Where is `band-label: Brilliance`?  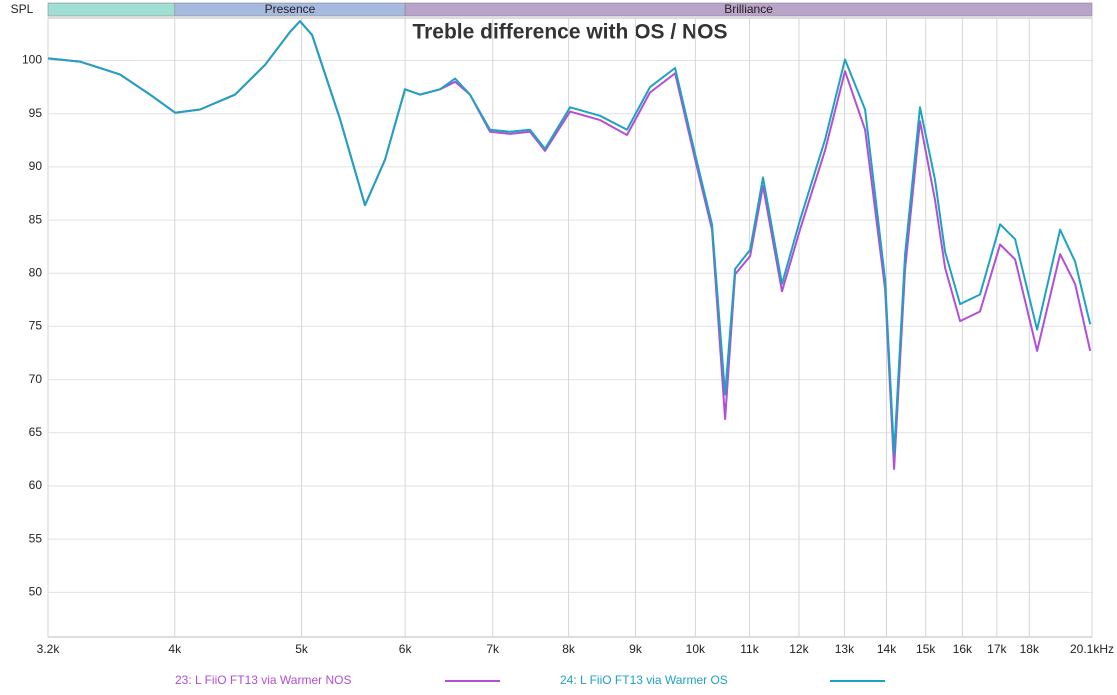 band-label: Brilliance is located at coordinates (748, 9).